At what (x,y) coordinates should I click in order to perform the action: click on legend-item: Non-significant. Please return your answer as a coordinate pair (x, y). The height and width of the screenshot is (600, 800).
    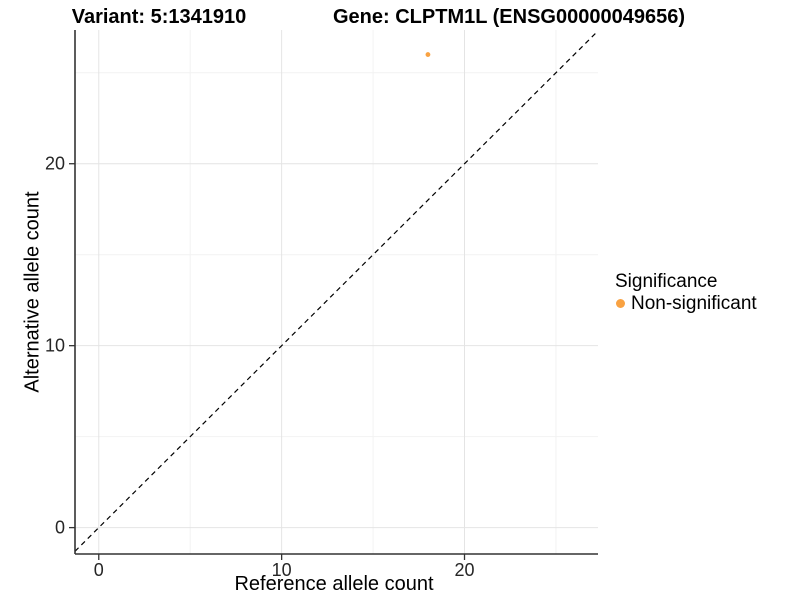
    Looking at the image, I should click on (686, 303).